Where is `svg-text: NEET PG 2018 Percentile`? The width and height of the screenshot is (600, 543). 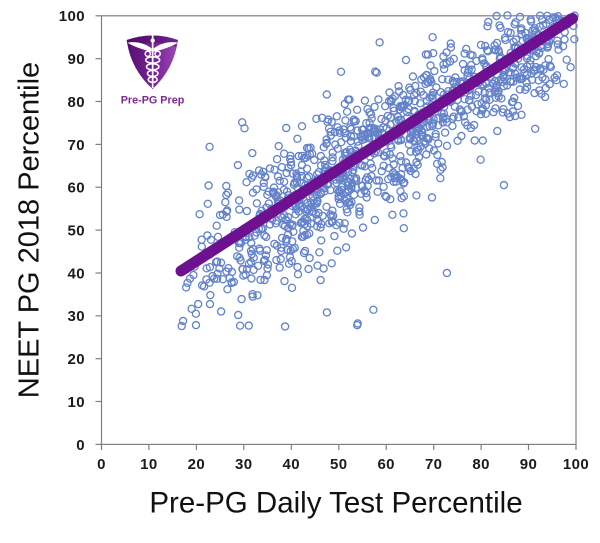
svg-text: NEET PG 2018 Percentile is located at coordinates (30, 230).